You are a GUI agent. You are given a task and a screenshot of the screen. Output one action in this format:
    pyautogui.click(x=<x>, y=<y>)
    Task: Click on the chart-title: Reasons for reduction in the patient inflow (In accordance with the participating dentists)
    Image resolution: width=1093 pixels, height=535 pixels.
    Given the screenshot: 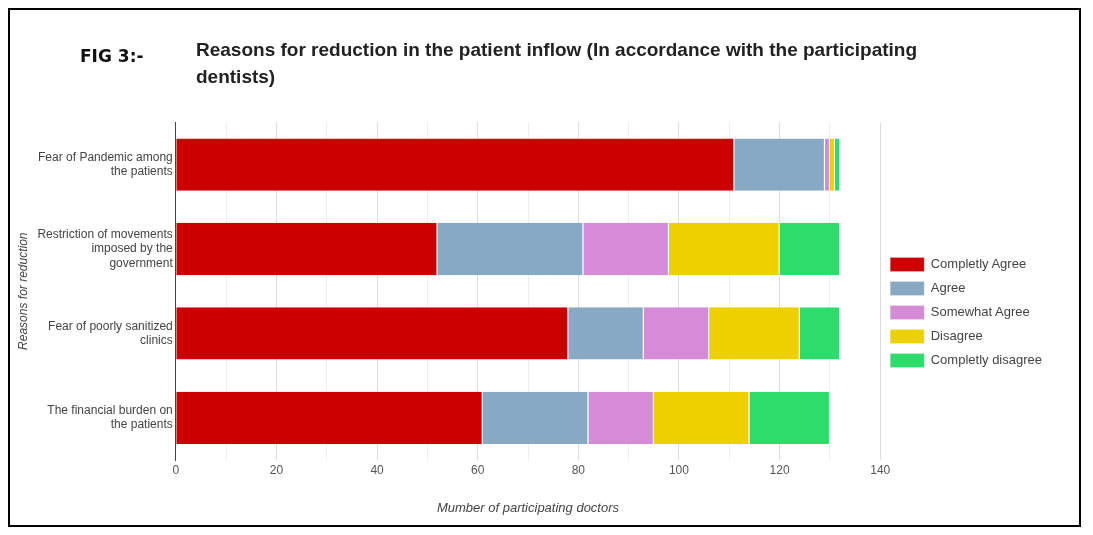 What is the action you would take?
    pyautogui.click(x=557, y=63)
    